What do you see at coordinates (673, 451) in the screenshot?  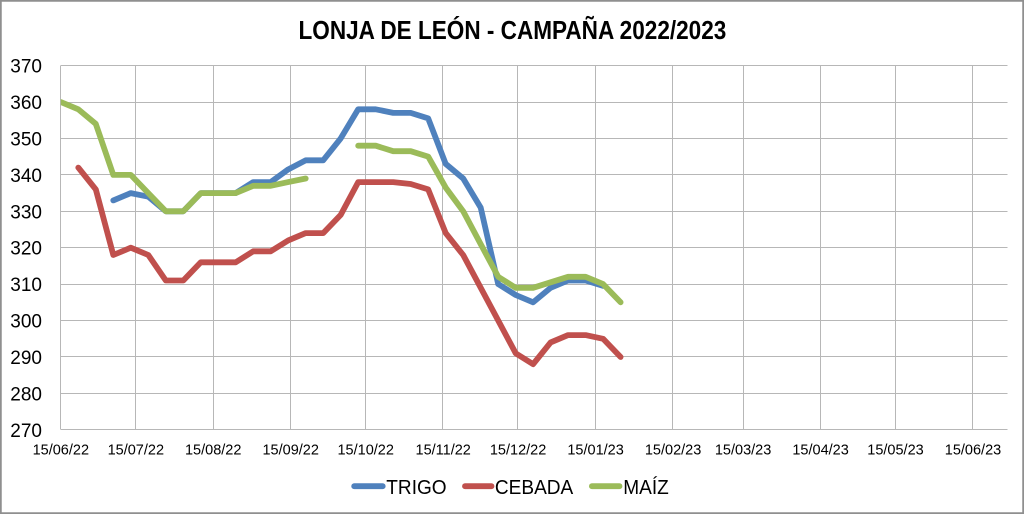 I see `svg-text: 15/02/23` at bounding box center [673, 451].